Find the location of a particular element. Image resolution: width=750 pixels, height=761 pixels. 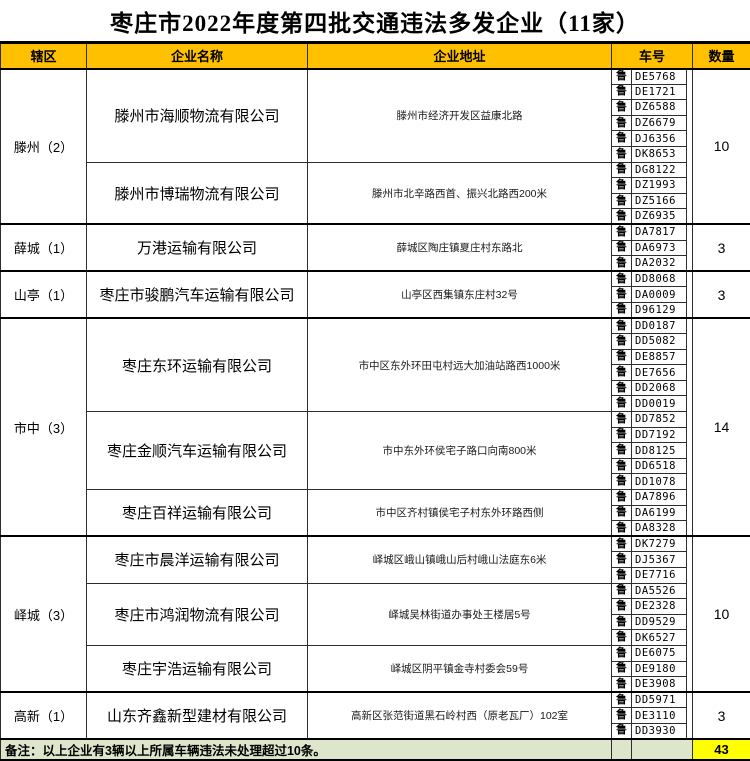

plate-number-cell: DJ6356 is located at coordinates (659, 139).